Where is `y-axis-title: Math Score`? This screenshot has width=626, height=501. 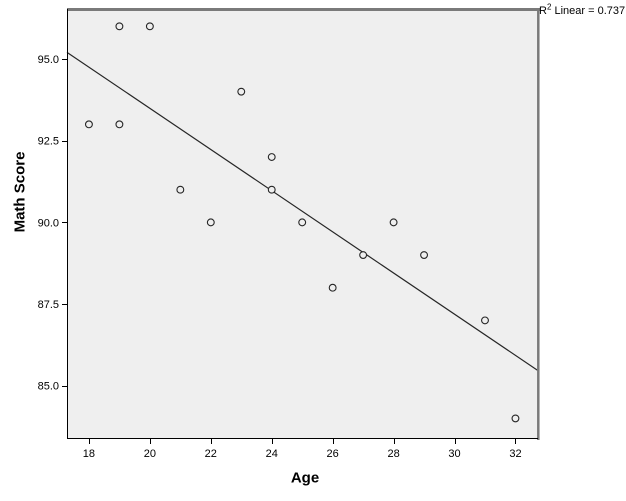 y-axis-title: Math Score is located at coordinates (20, 192).